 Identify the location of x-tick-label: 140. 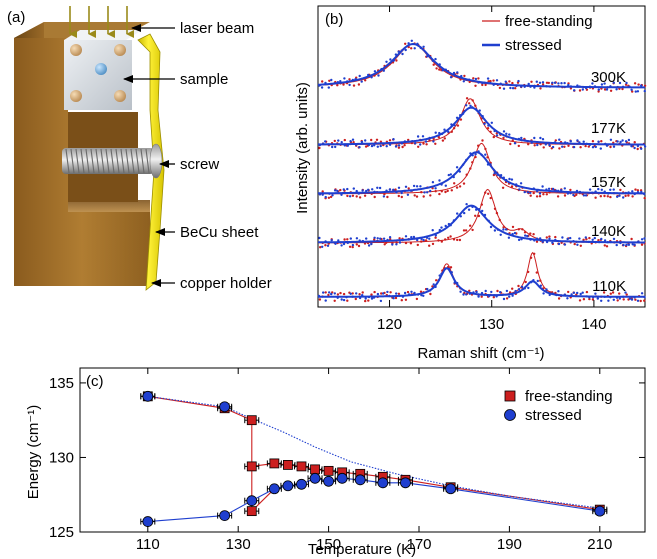
(593, 324).